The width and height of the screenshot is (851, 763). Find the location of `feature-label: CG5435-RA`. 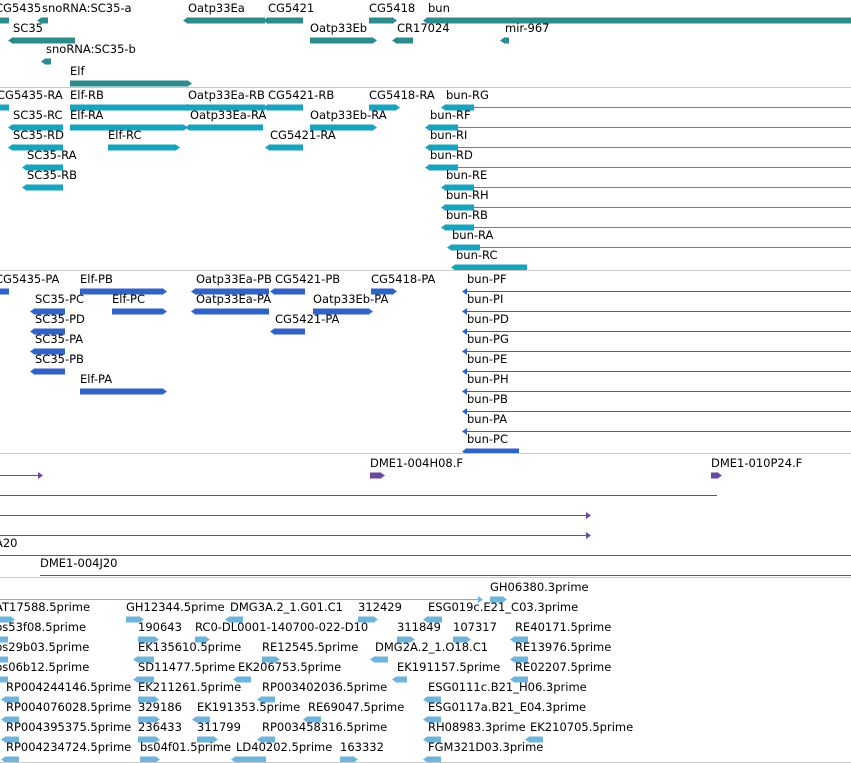

feature-label: CG5435-RA is located at coordinates (31, 95).